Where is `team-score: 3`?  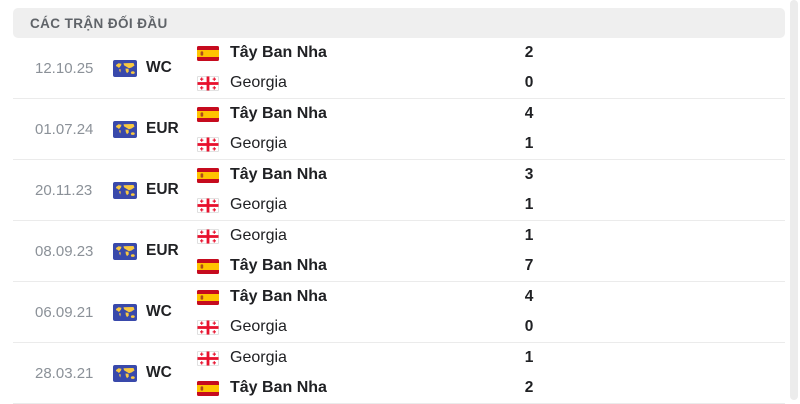 team-score: 3 is located at coordinates (529, 174).